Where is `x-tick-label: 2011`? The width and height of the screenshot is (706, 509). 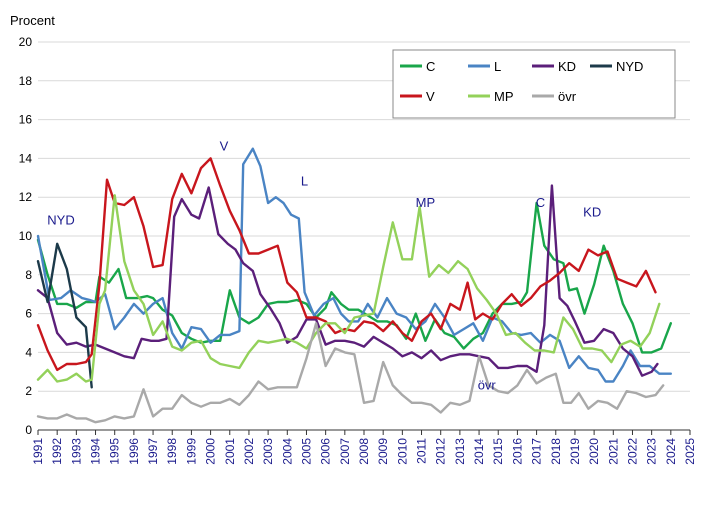
x-tick-label: 2011 is located at coordinates (422, 451).